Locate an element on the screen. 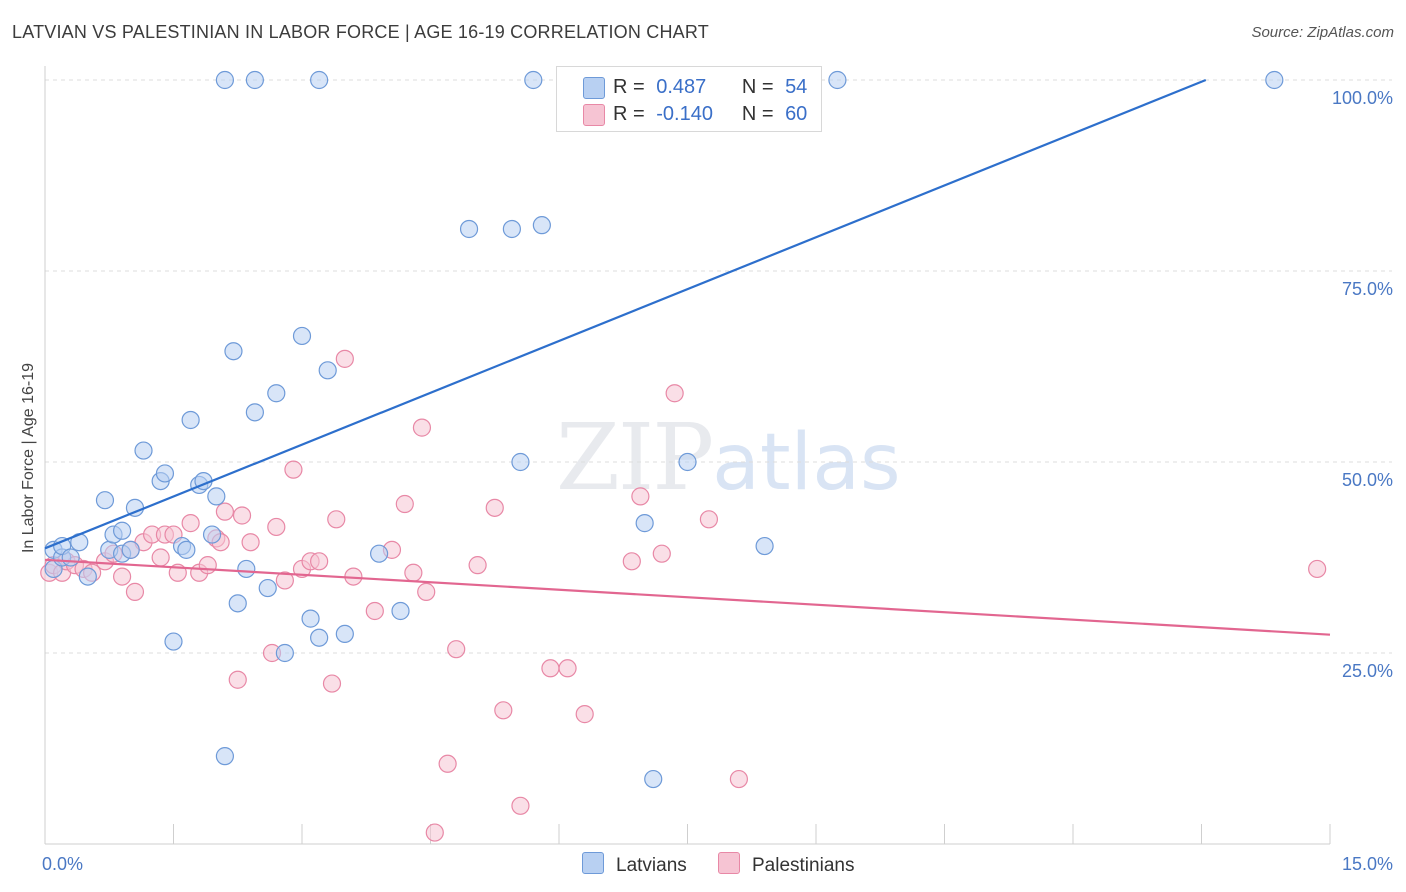 The image size is (1406, 892). legend-n-value: 60 is located at coordinates (796, 114).